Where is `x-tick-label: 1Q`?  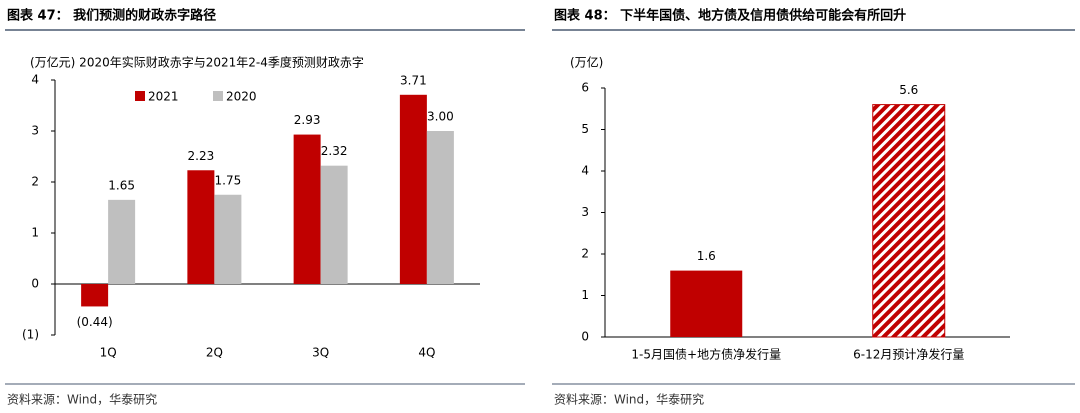 x-tick-label: 1Q is located at coordinates (108, 353).